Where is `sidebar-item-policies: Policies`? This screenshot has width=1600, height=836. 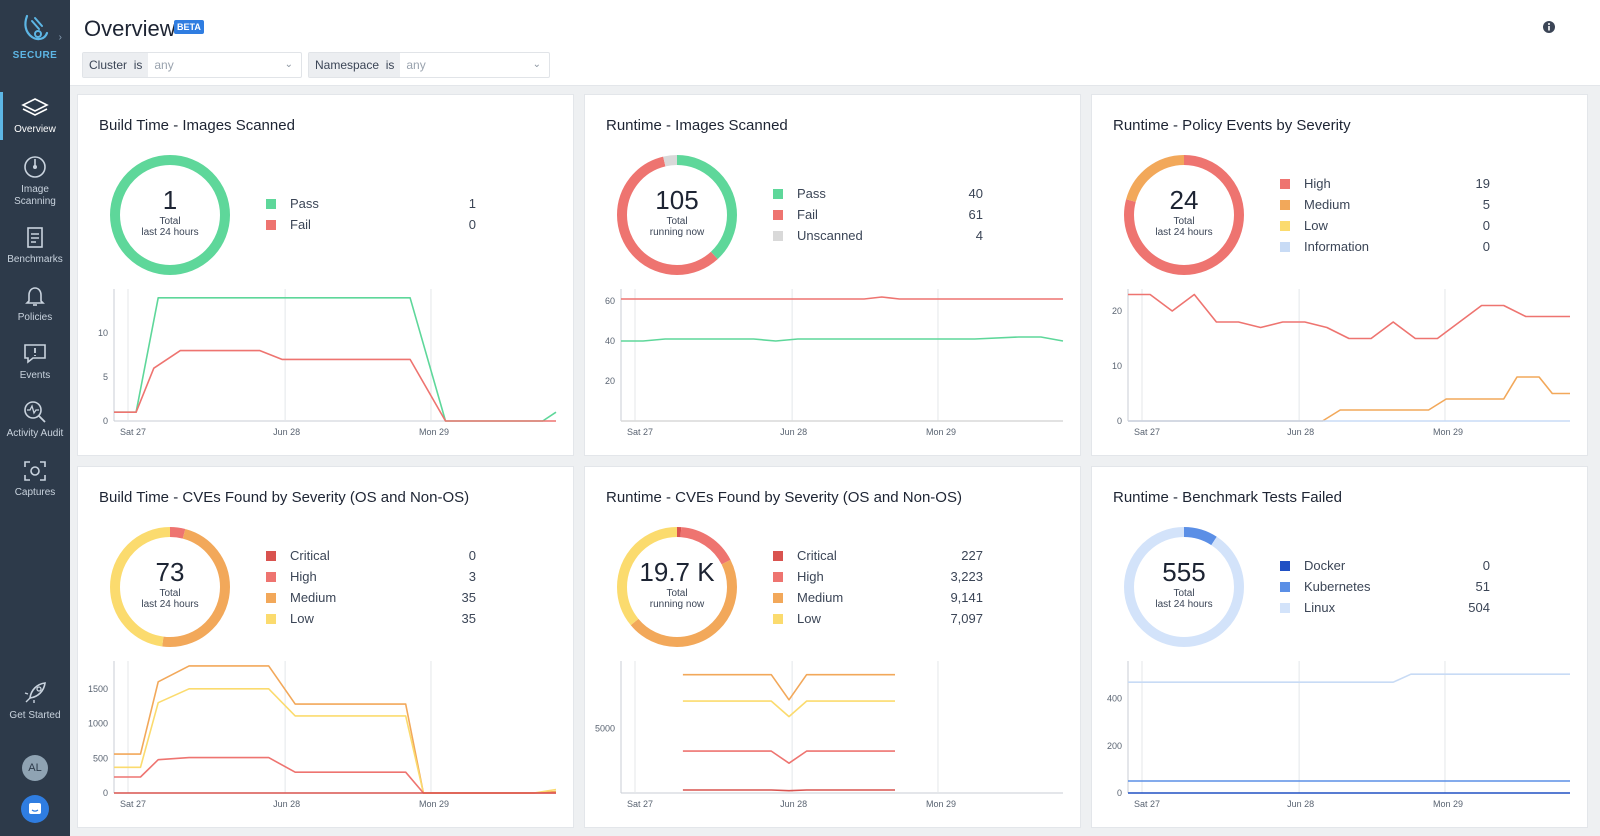
sidebar-item-policies: Policies is located at coordinates (35, 304).